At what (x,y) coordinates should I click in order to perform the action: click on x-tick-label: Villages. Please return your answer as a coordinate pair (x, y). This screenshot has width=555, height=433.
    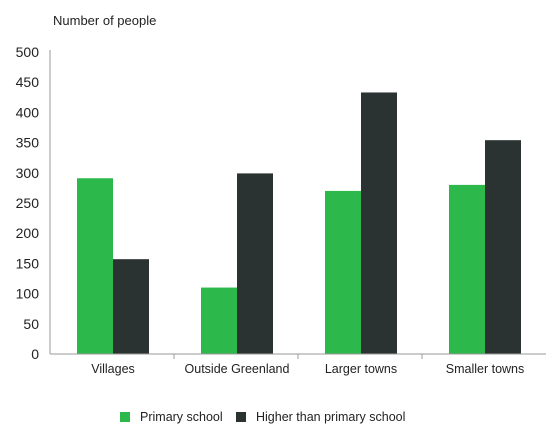
    Looking at the image, I should click on (113, 369).